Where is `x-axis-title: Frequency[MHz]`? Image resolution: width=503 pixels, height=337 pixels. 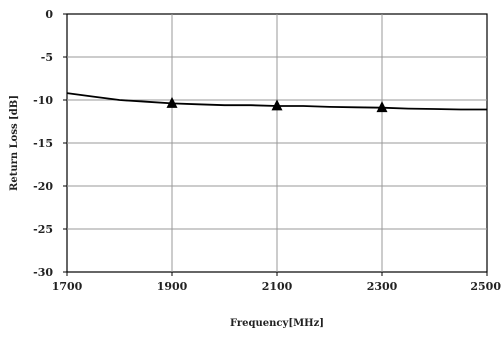
x-axis-title: Frequency[MHz] is located at coordinates (277, 323).